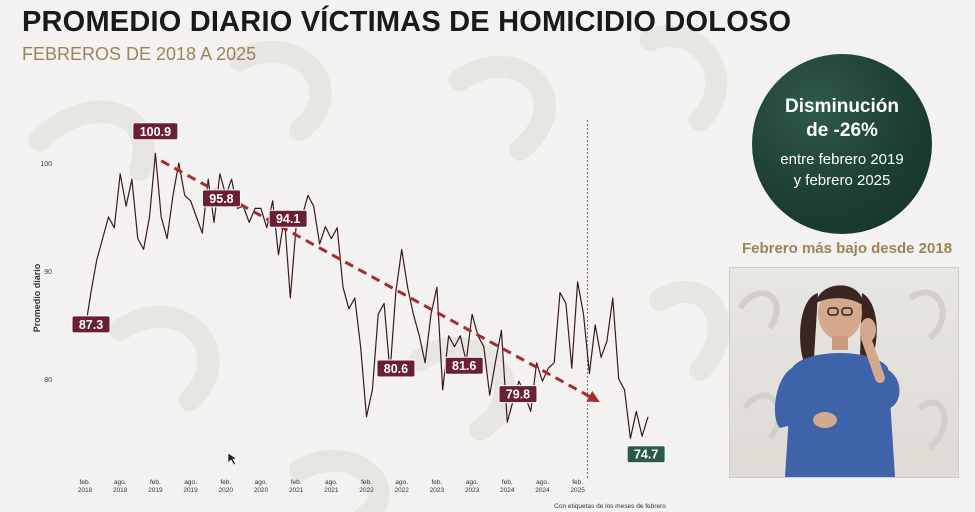  I want to click on data-label: 79.8, so click(518, 395).